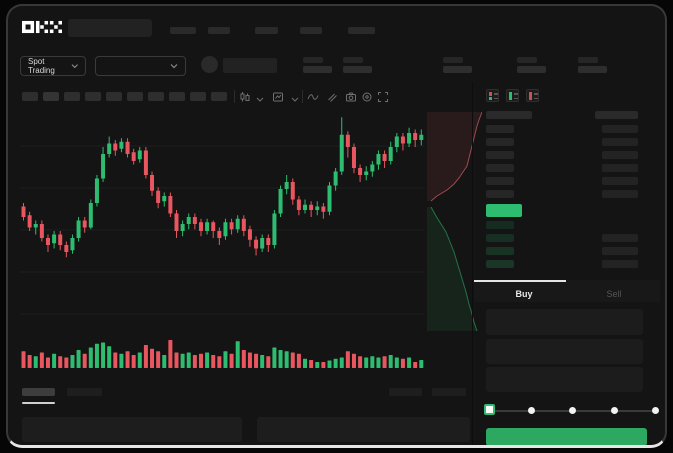 Image resolution: width=673 pixels, height=453 pixels. Describe the element at coordinates (84, 392) in the screenshot. I see `bottom-tab` at that location.